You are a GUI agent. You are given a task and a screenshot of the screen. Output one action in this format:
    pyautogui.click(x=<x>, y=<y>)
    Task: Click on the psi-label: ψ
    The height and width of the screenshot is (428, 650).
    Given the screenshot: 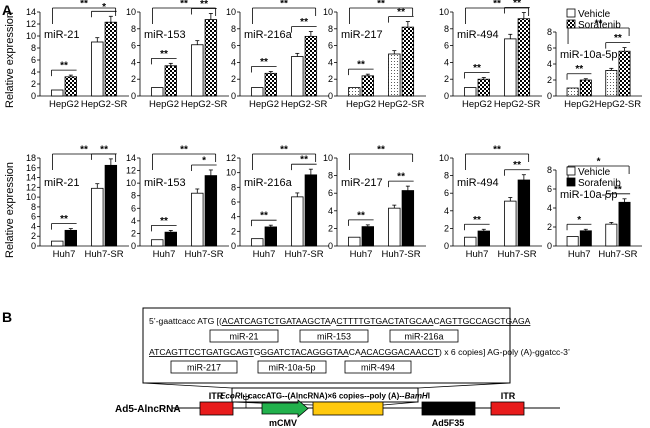 What is the action you would take?
    pyautogui.click(x=245, y=397)
    